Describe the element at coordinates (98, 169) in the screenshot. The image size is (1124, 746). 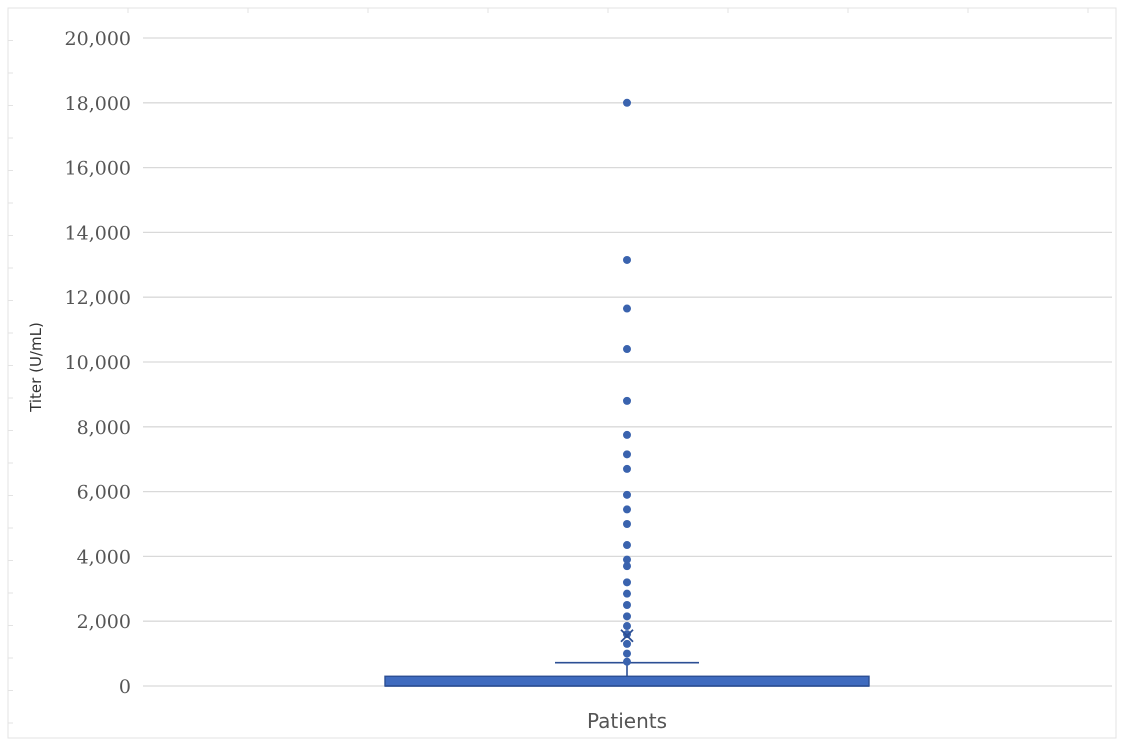
I see `y-tick-label: 16,000` at that location.